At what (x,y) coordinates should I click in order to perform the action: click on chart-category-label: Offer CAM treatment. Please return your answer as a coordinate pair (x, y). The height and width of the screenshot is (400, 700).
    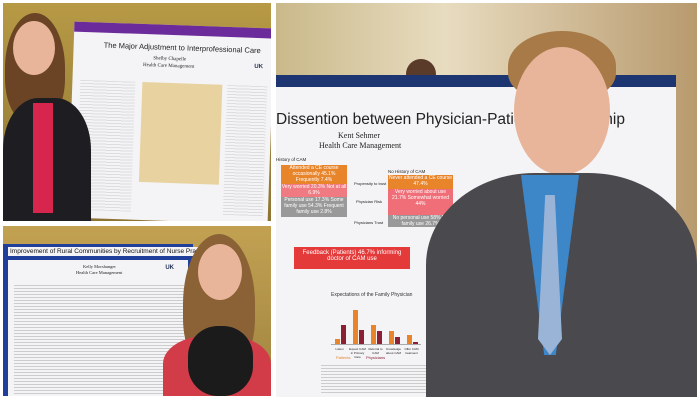
    Looking at the image, I should click on (411, 351).